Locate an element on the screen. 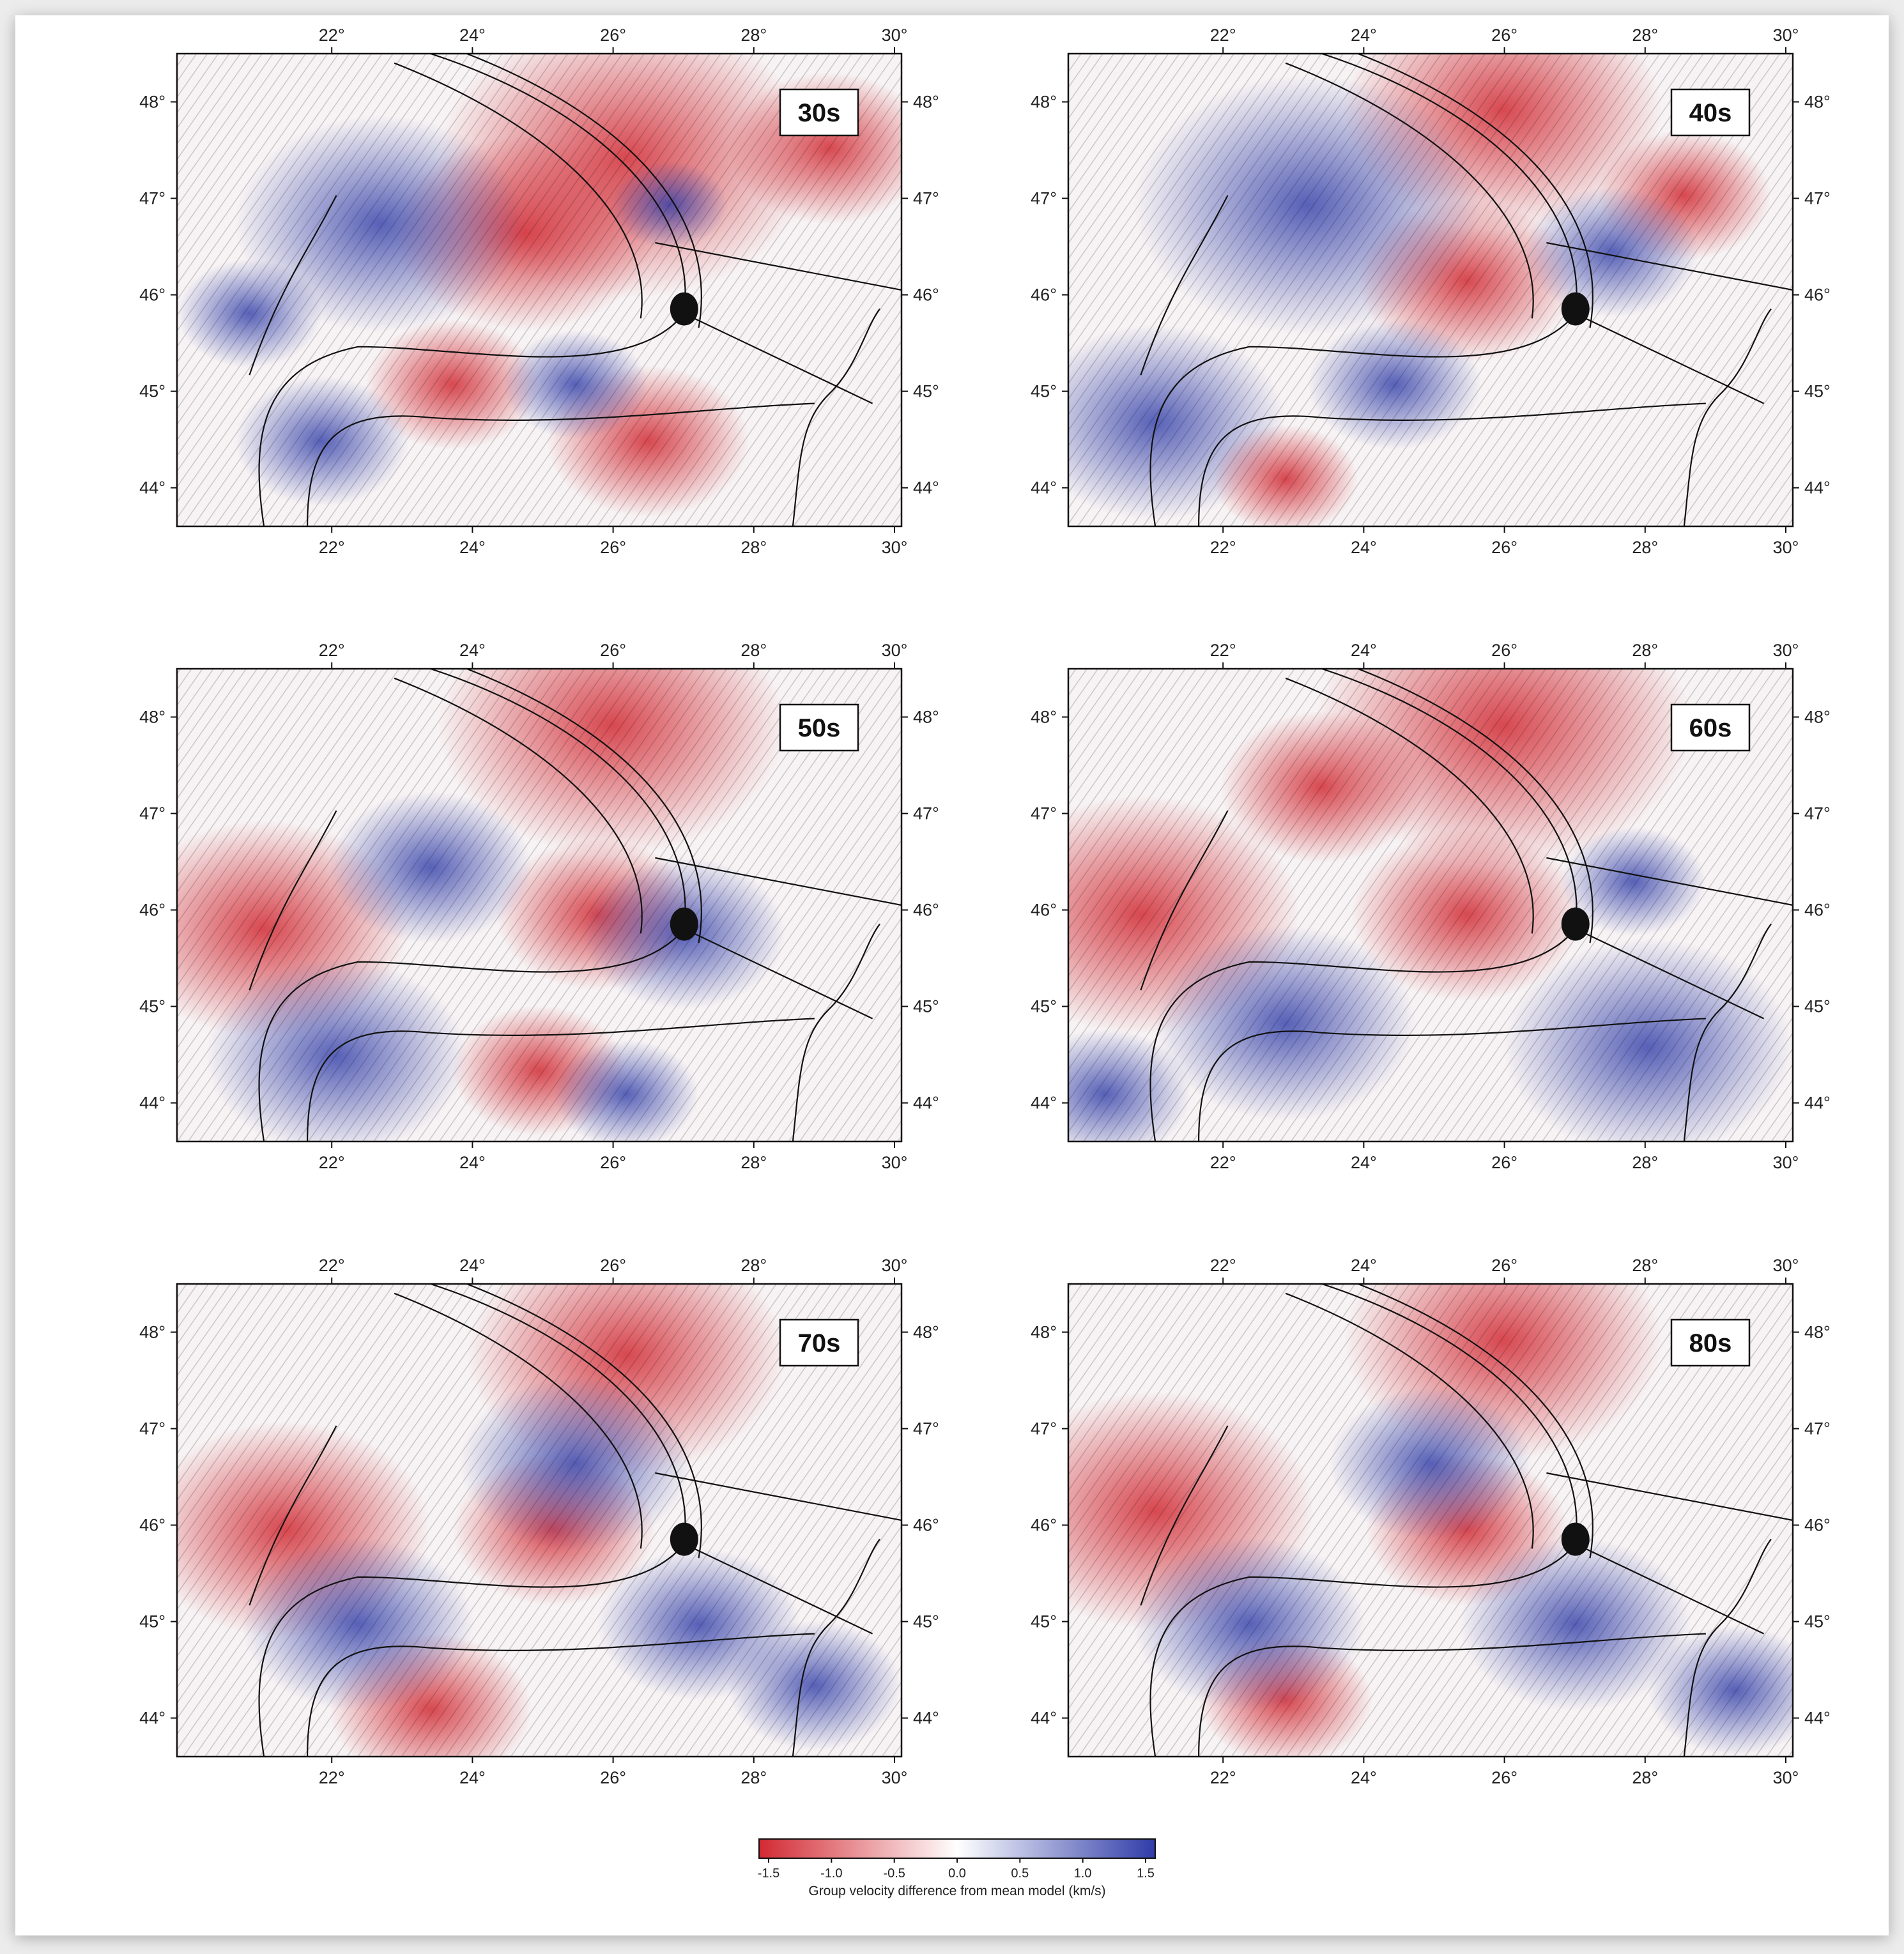  period-label: 30s is located at coordinates (820, 113).